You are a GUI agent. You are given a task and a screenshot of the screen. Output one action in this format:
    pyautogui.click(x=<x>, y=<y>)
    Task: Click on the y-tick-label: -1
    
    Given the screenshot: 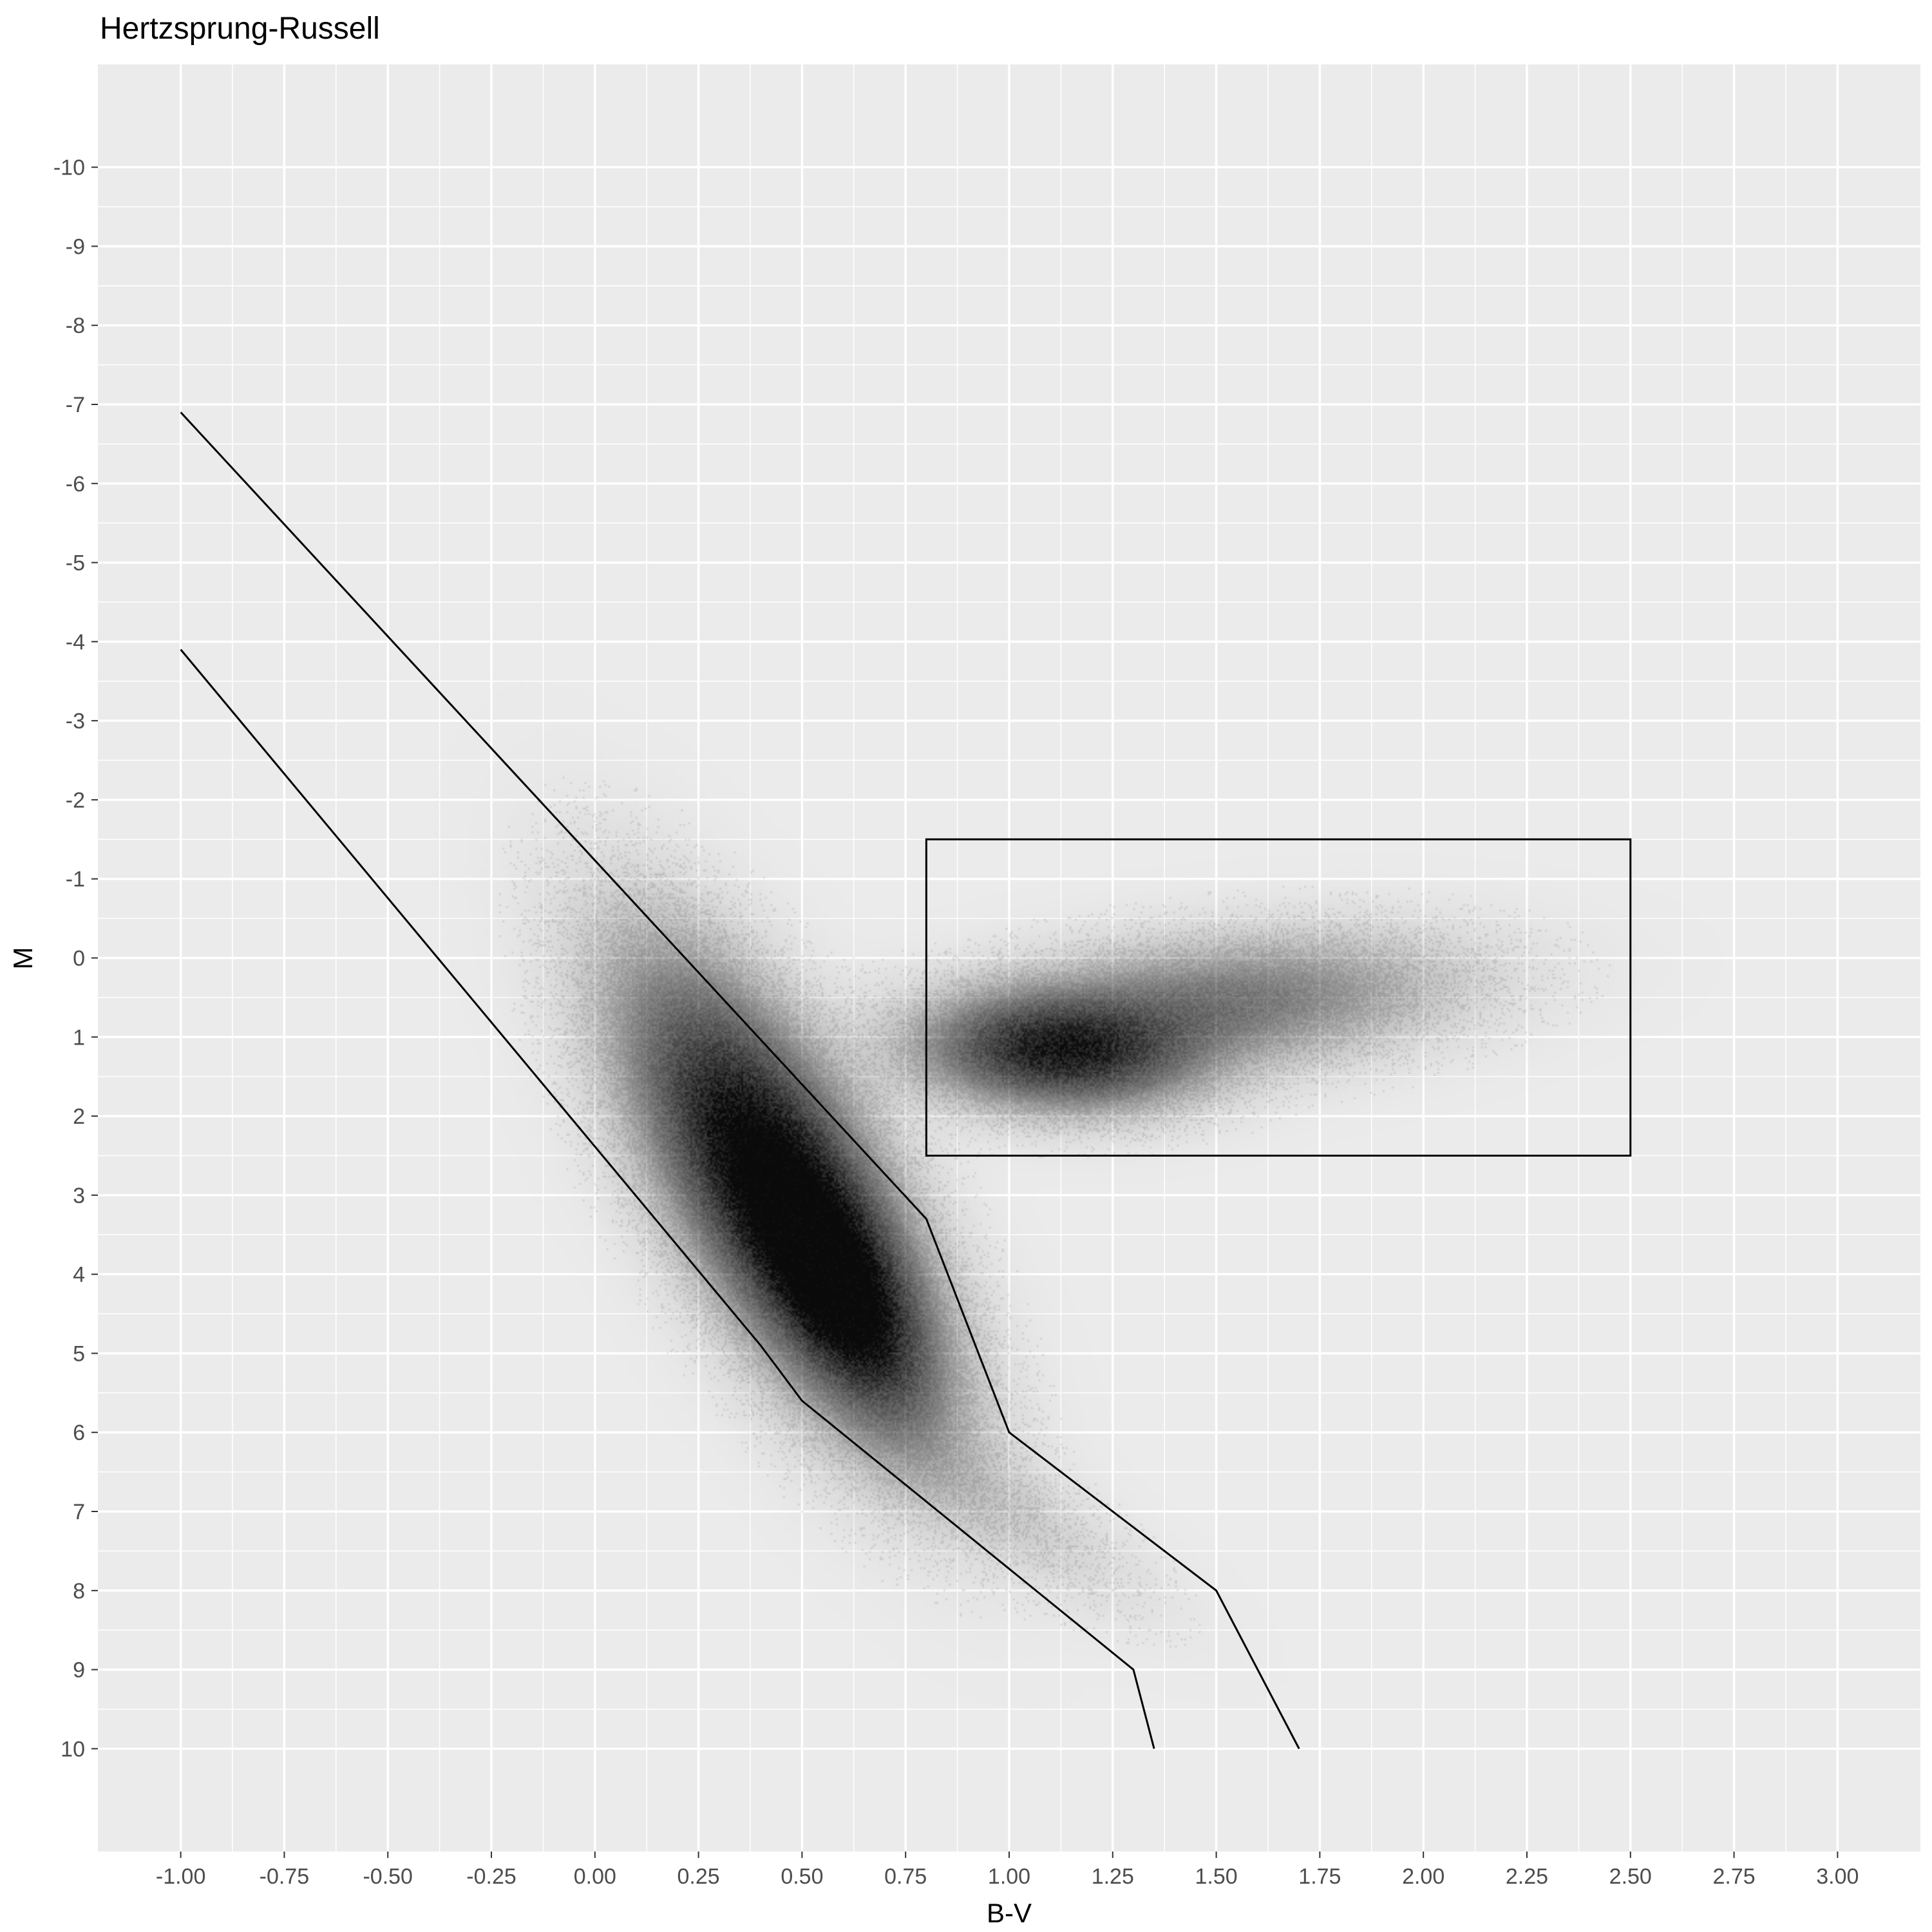 What is the action you would take?
    pyautogui.click(x=75, y=879)
    